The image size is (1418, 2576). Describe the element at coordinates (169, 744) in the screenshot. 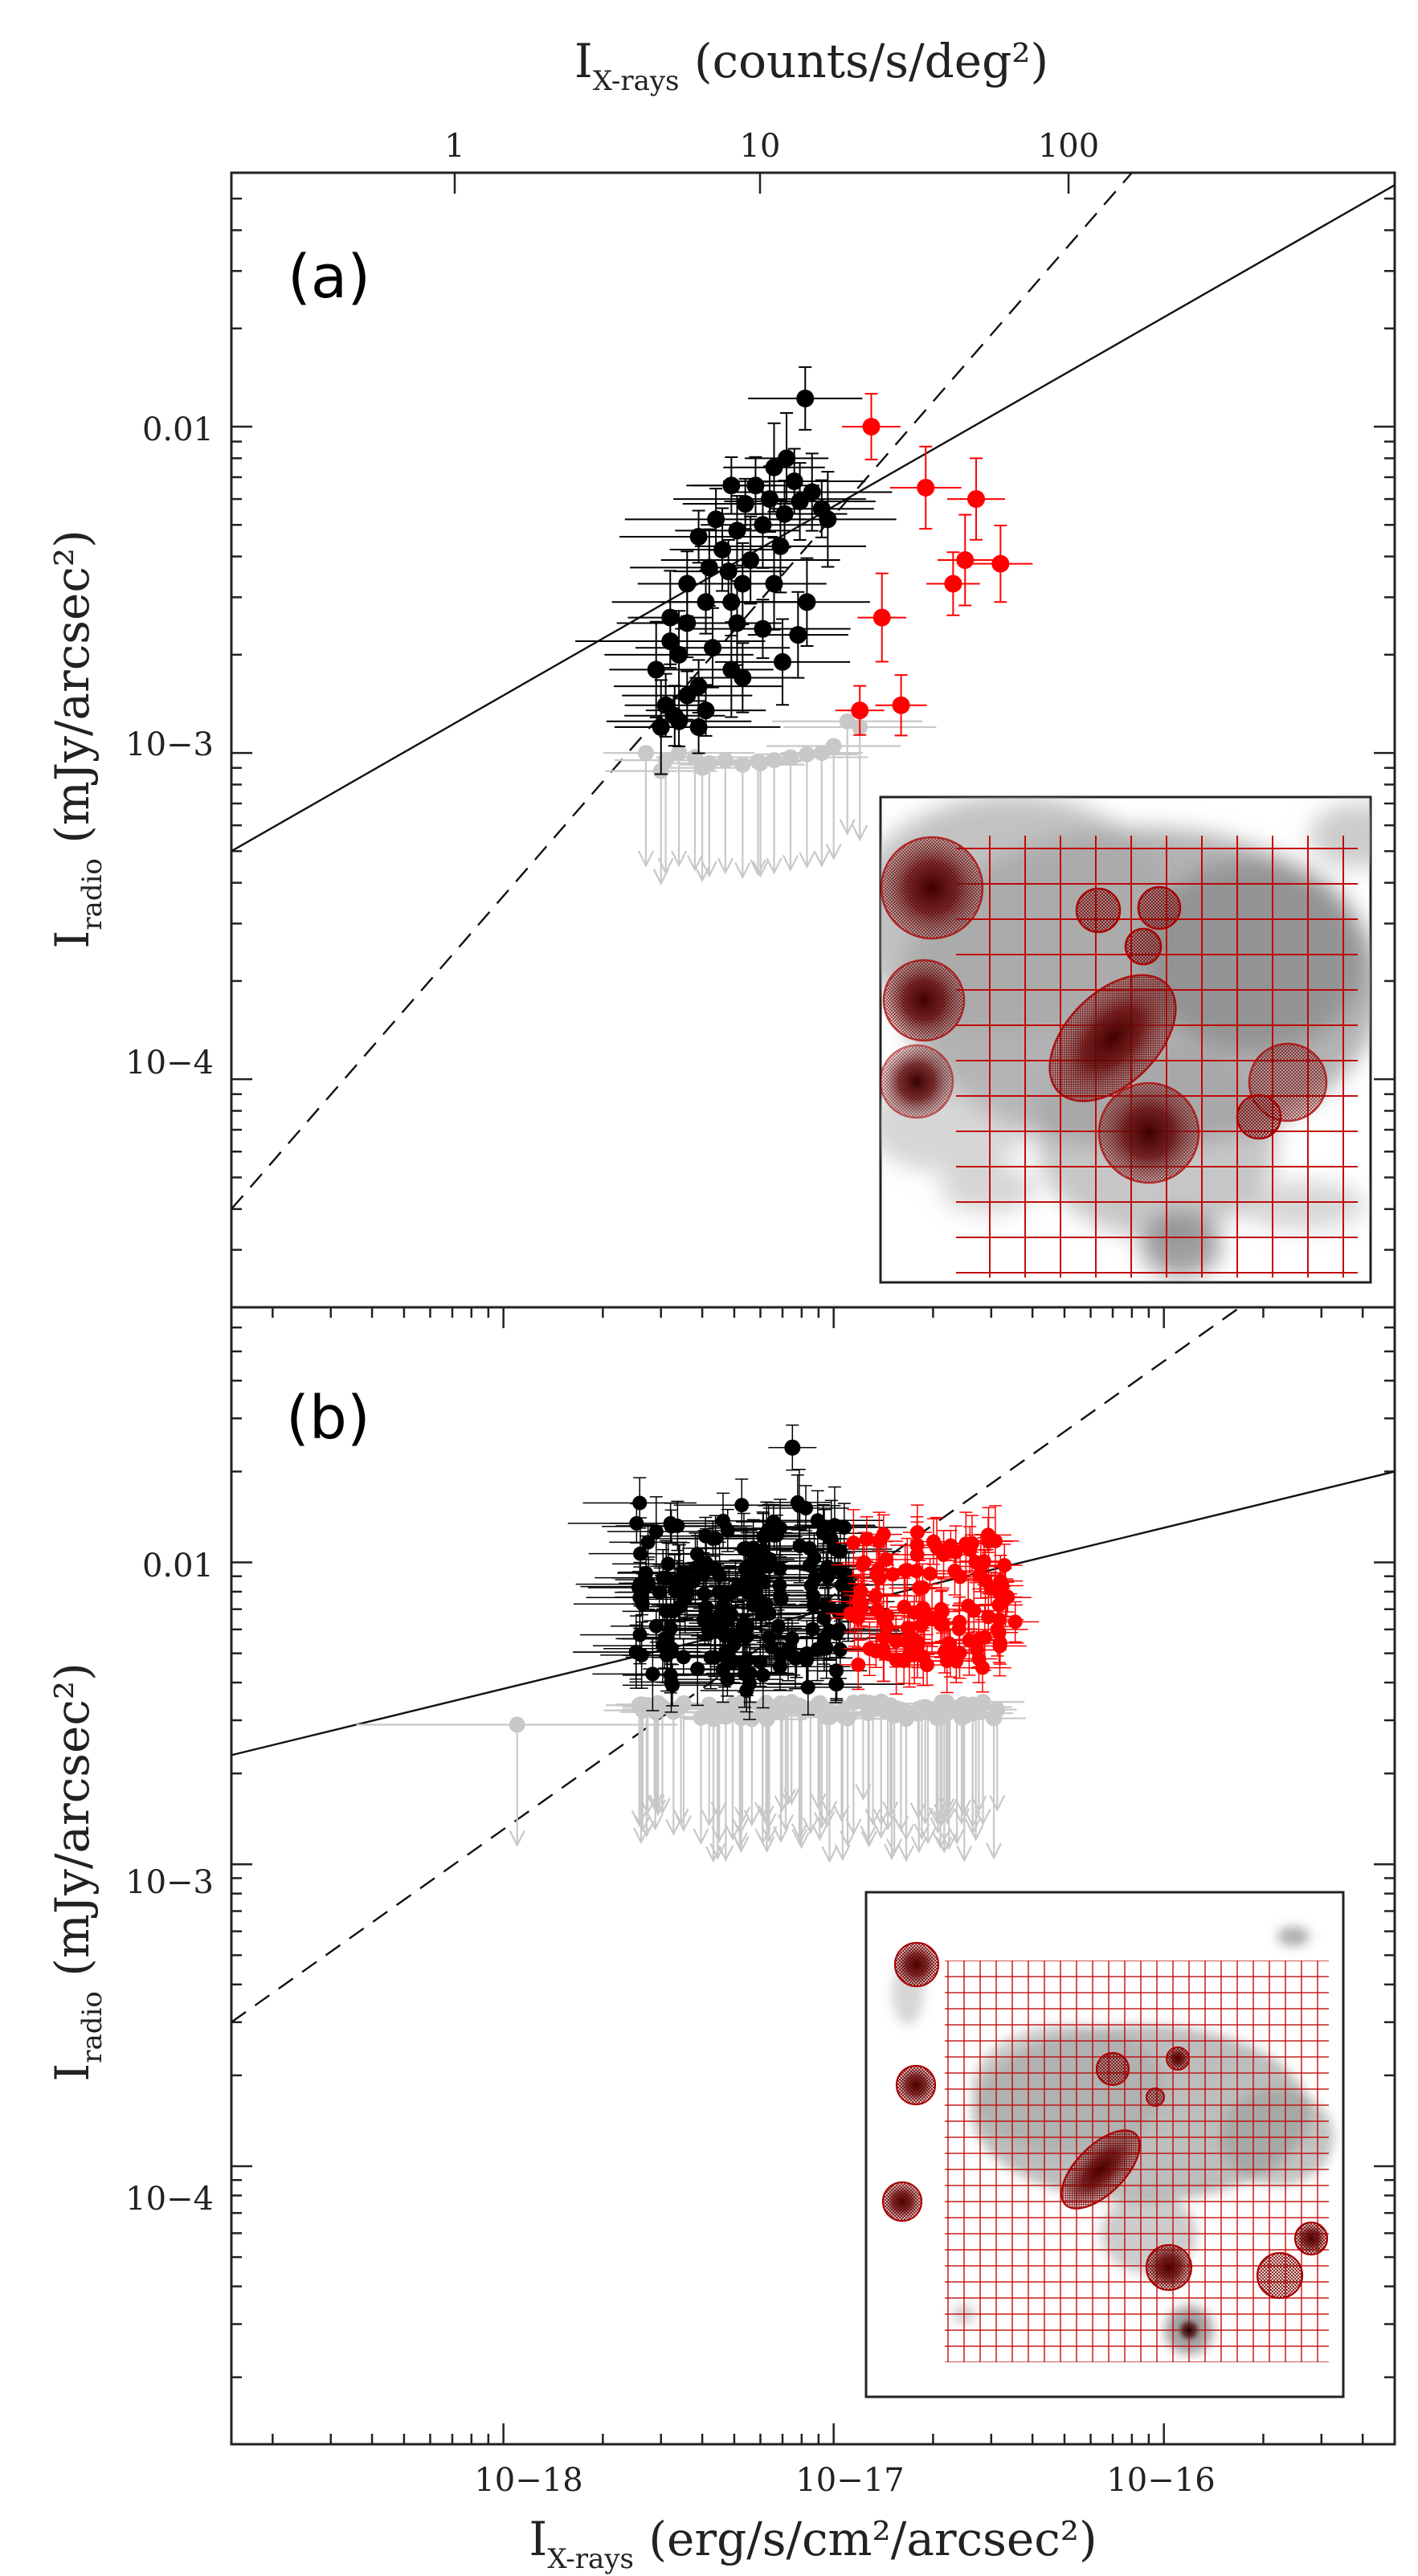

I see `y-tick-label: 10−3` at that location.